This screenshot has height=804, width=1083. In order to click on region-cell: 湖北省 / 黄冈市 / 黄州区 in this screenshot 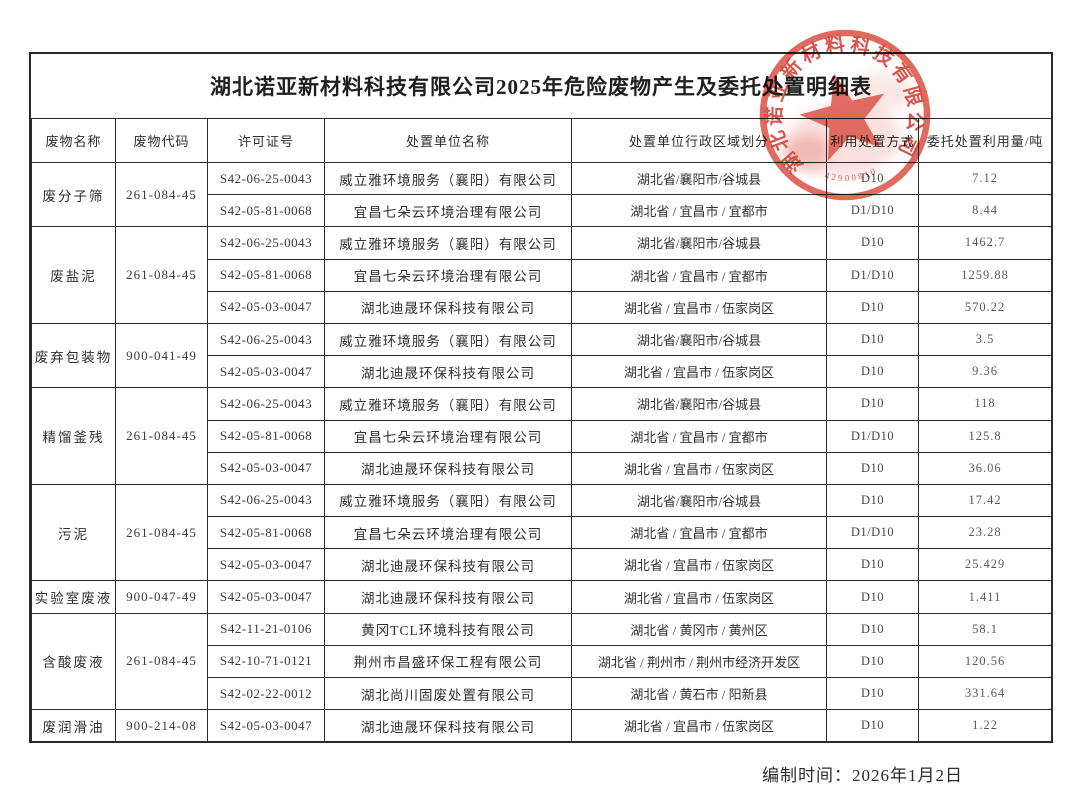, I will do `click(699, 629)`.